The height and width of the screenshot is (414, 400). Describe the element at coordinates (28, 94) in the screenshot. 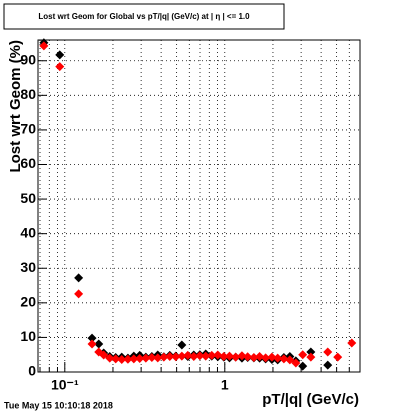

I see `y-tick-label: 80` at that location.